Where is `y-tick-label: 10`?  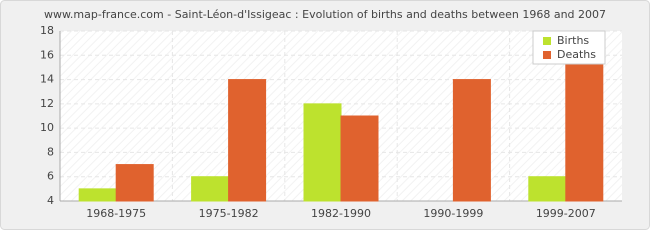 y-tick-label: 10 is located at coordinates (47, 127).